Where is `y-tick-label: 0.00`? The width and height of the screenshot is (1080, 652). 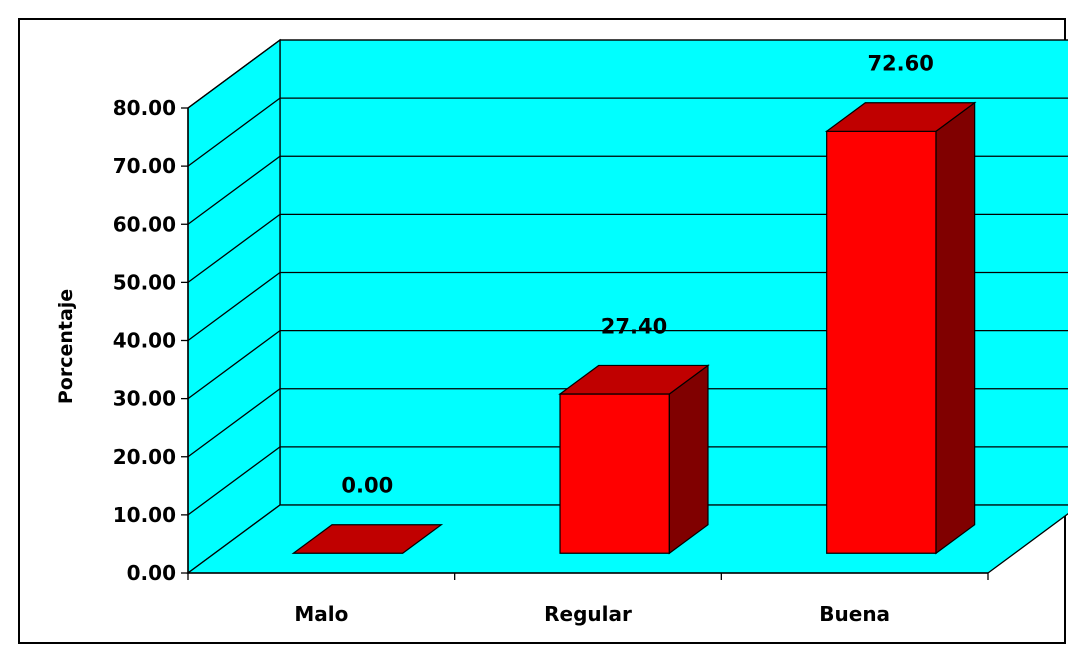
y-tick-label: 0.00 is located at coordinates (151, 573).